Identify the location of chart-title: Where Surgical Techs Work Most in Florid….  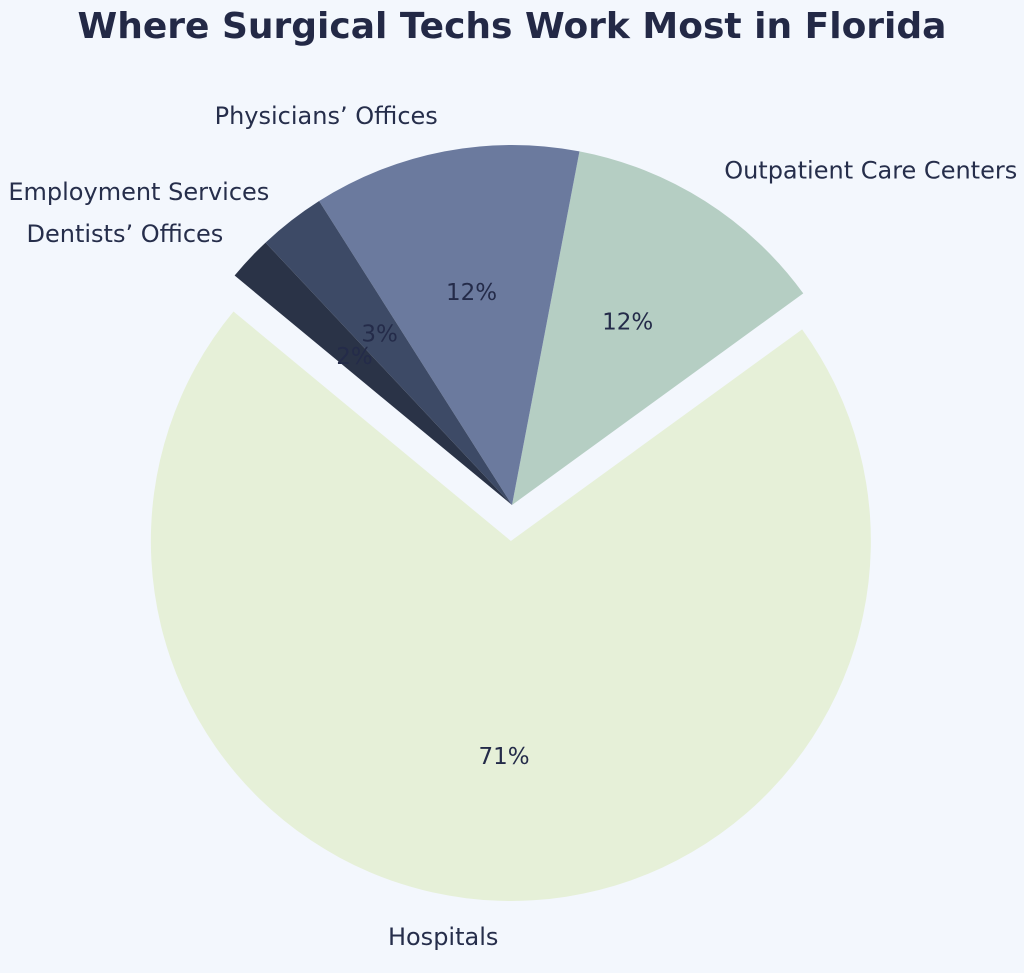
(512, 26).